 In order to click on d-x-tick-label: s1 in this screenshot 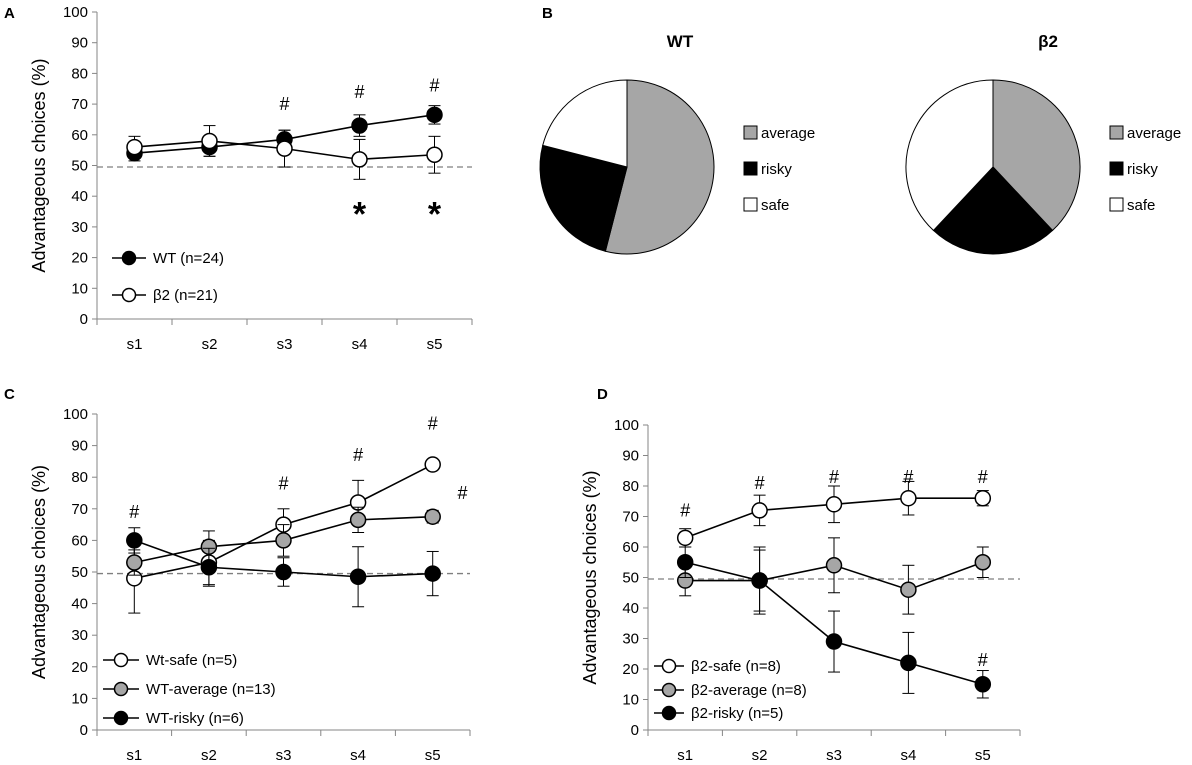, I will do `click(685, 755)`.